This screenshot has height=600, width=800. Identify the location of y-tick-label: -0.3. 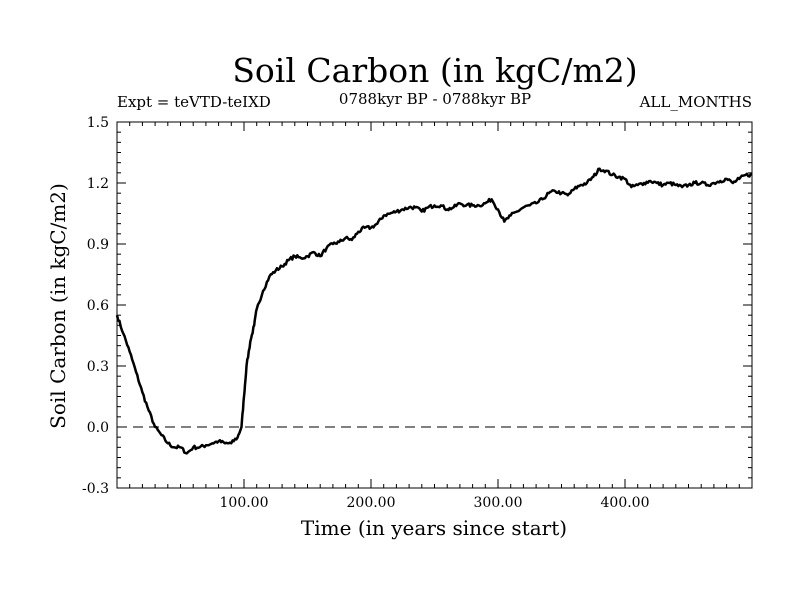
(95, 489).